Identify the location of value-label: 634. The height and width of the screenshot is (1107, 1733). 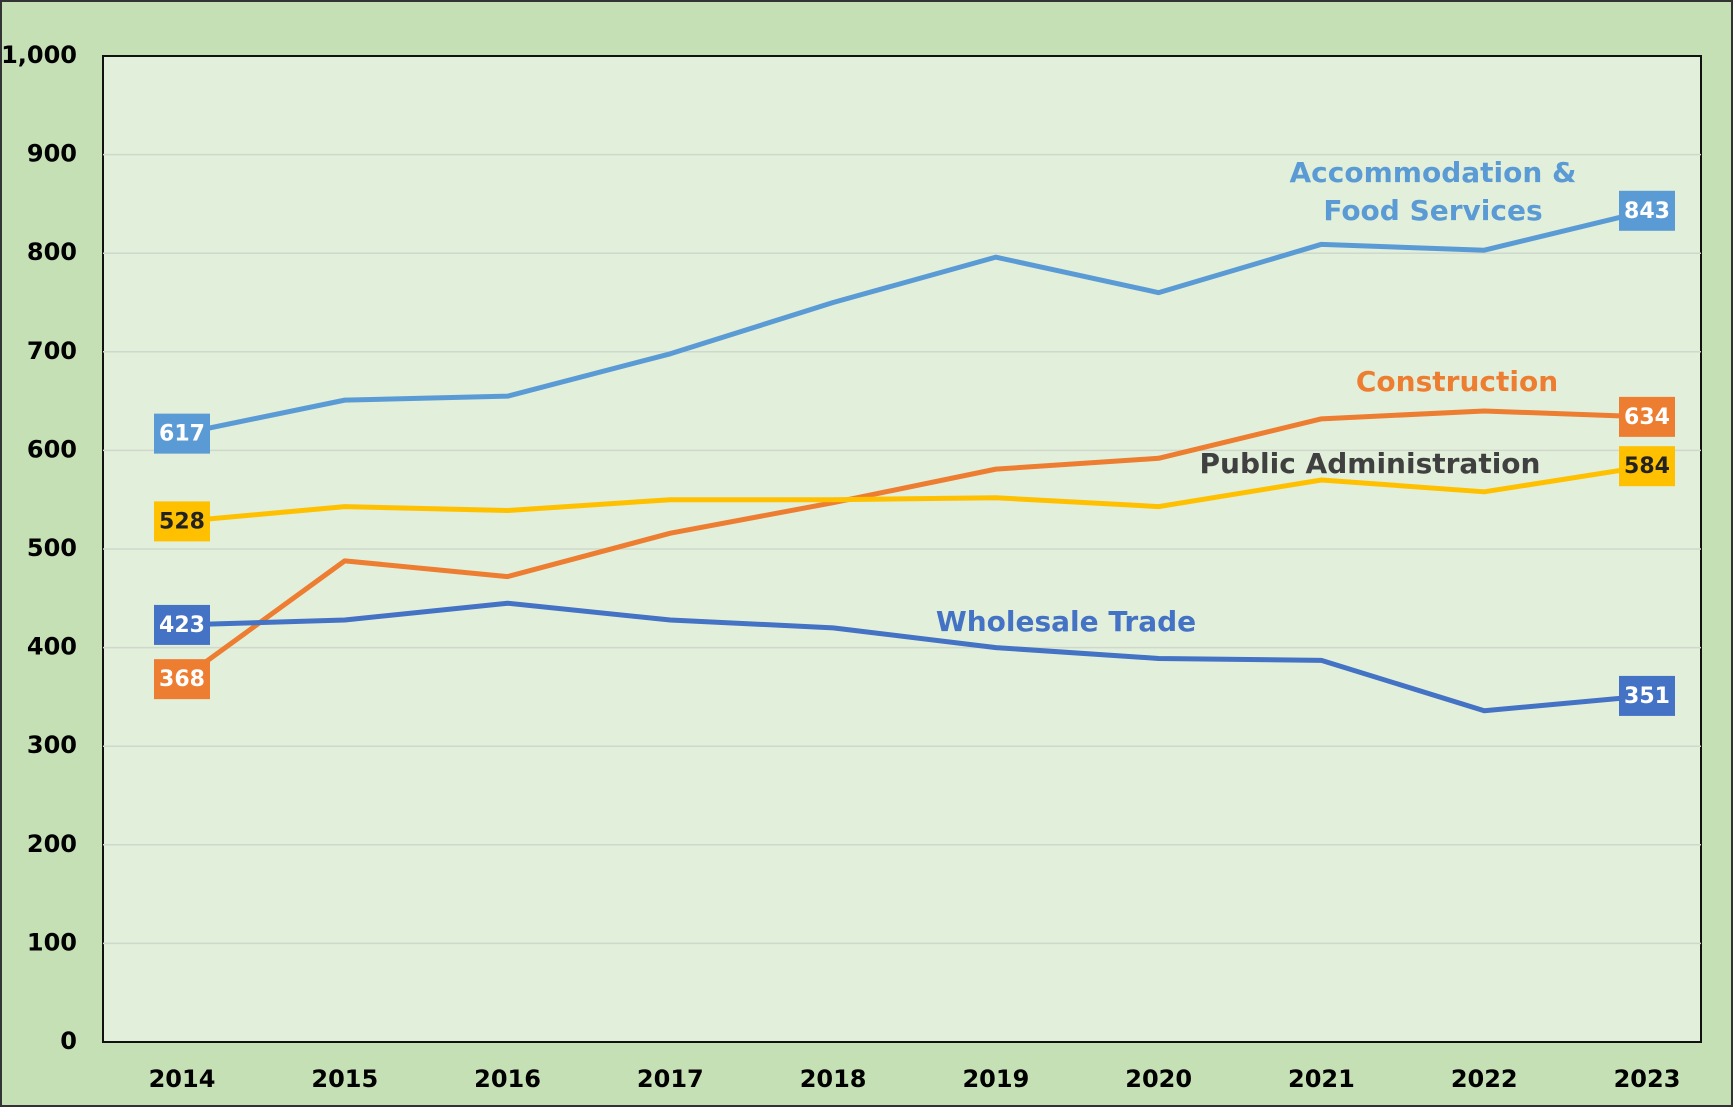
(1647, 417).